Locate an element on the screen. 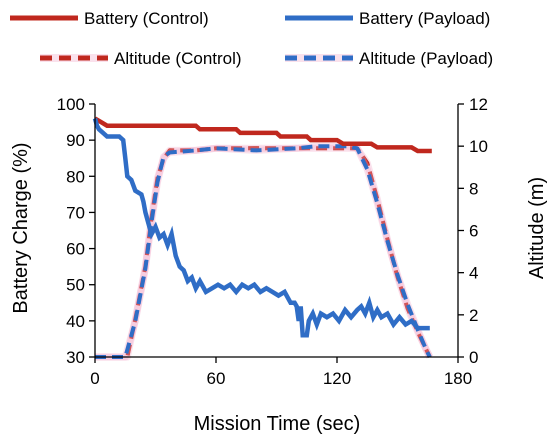 This screenshot has width=550, height=440. y-right-tick-label: 6 is located at coordinates (473, 231).